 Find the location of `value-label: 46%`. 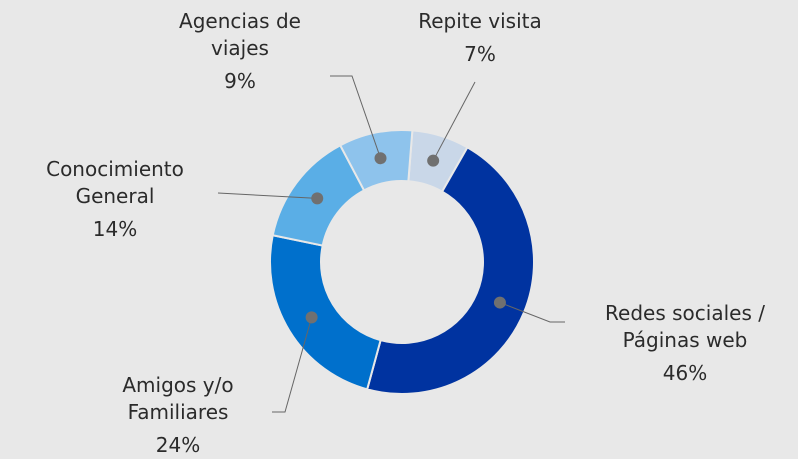

value-label: 46% is located at coordinates (685, 373).